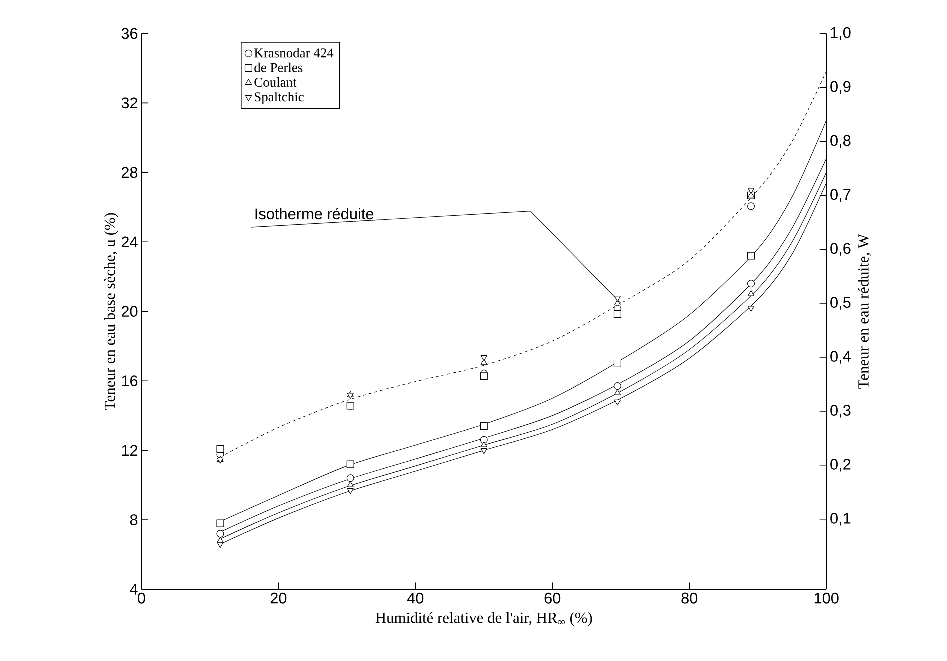 The width and height of the screenshot is (947, 661). I want to click on legend-label: Spaltchic, so click(279, 98).